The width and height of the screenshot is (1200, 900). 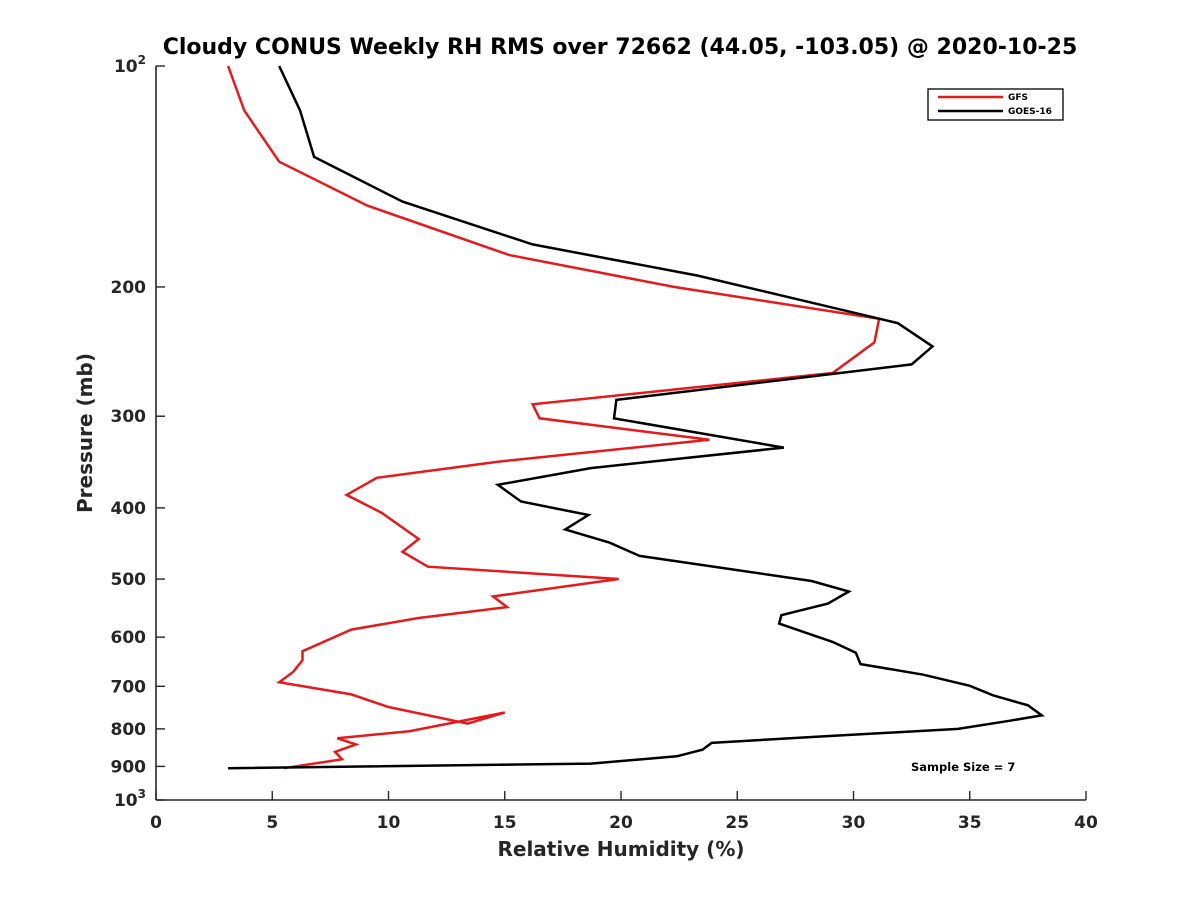 What do you see at coordinates (85, 433) in the screenshot?
I see `y-axis-label: Pressure (mb)` at bounding box center [85, 433].